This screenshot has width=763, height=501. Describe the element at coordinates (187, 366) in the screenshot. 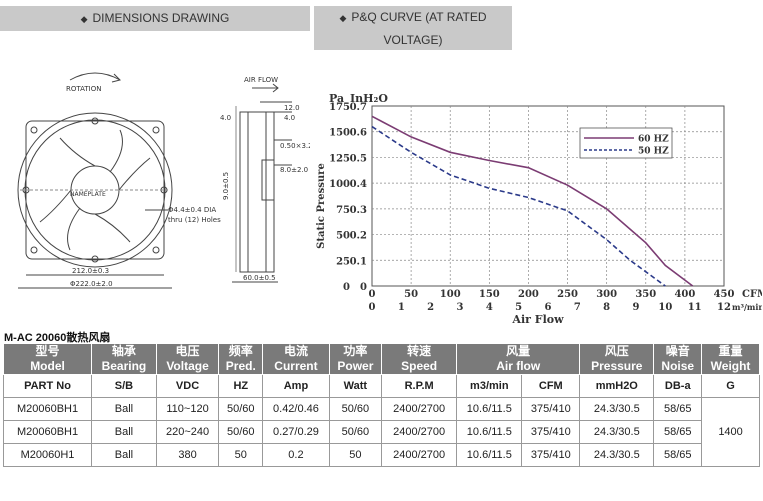

I see `col-header-en: Voltage` at that location.